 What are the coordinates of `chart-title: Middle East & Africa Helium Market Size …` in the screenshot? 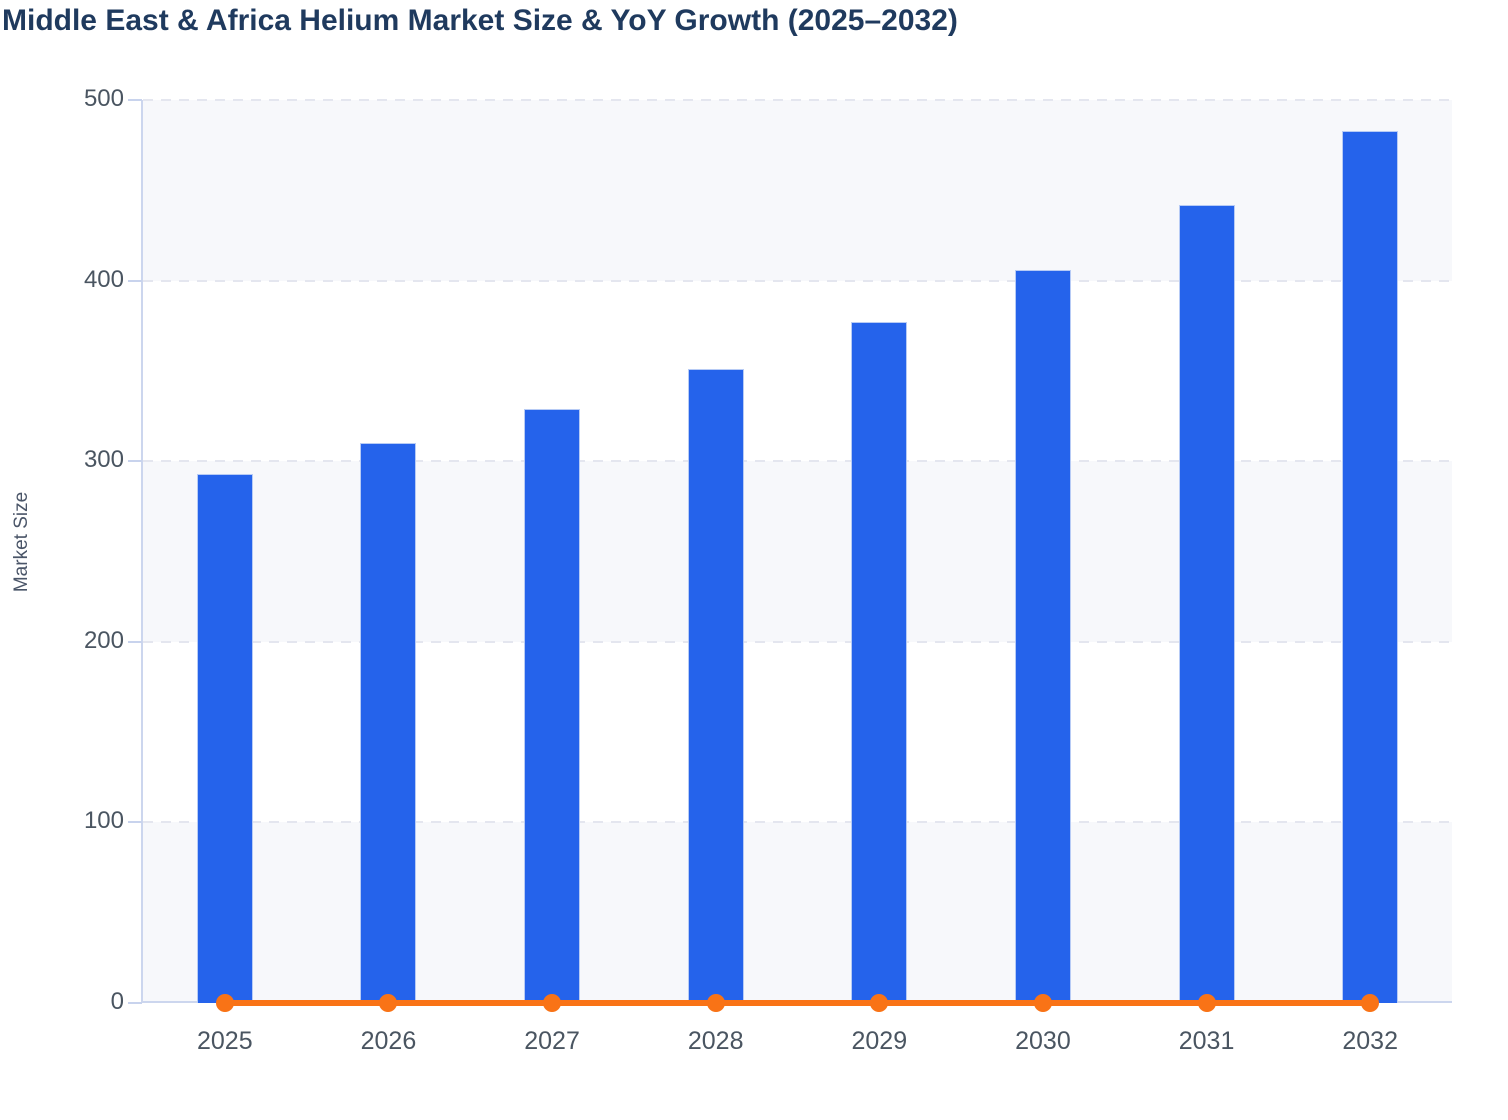 It's located at (480, 20).